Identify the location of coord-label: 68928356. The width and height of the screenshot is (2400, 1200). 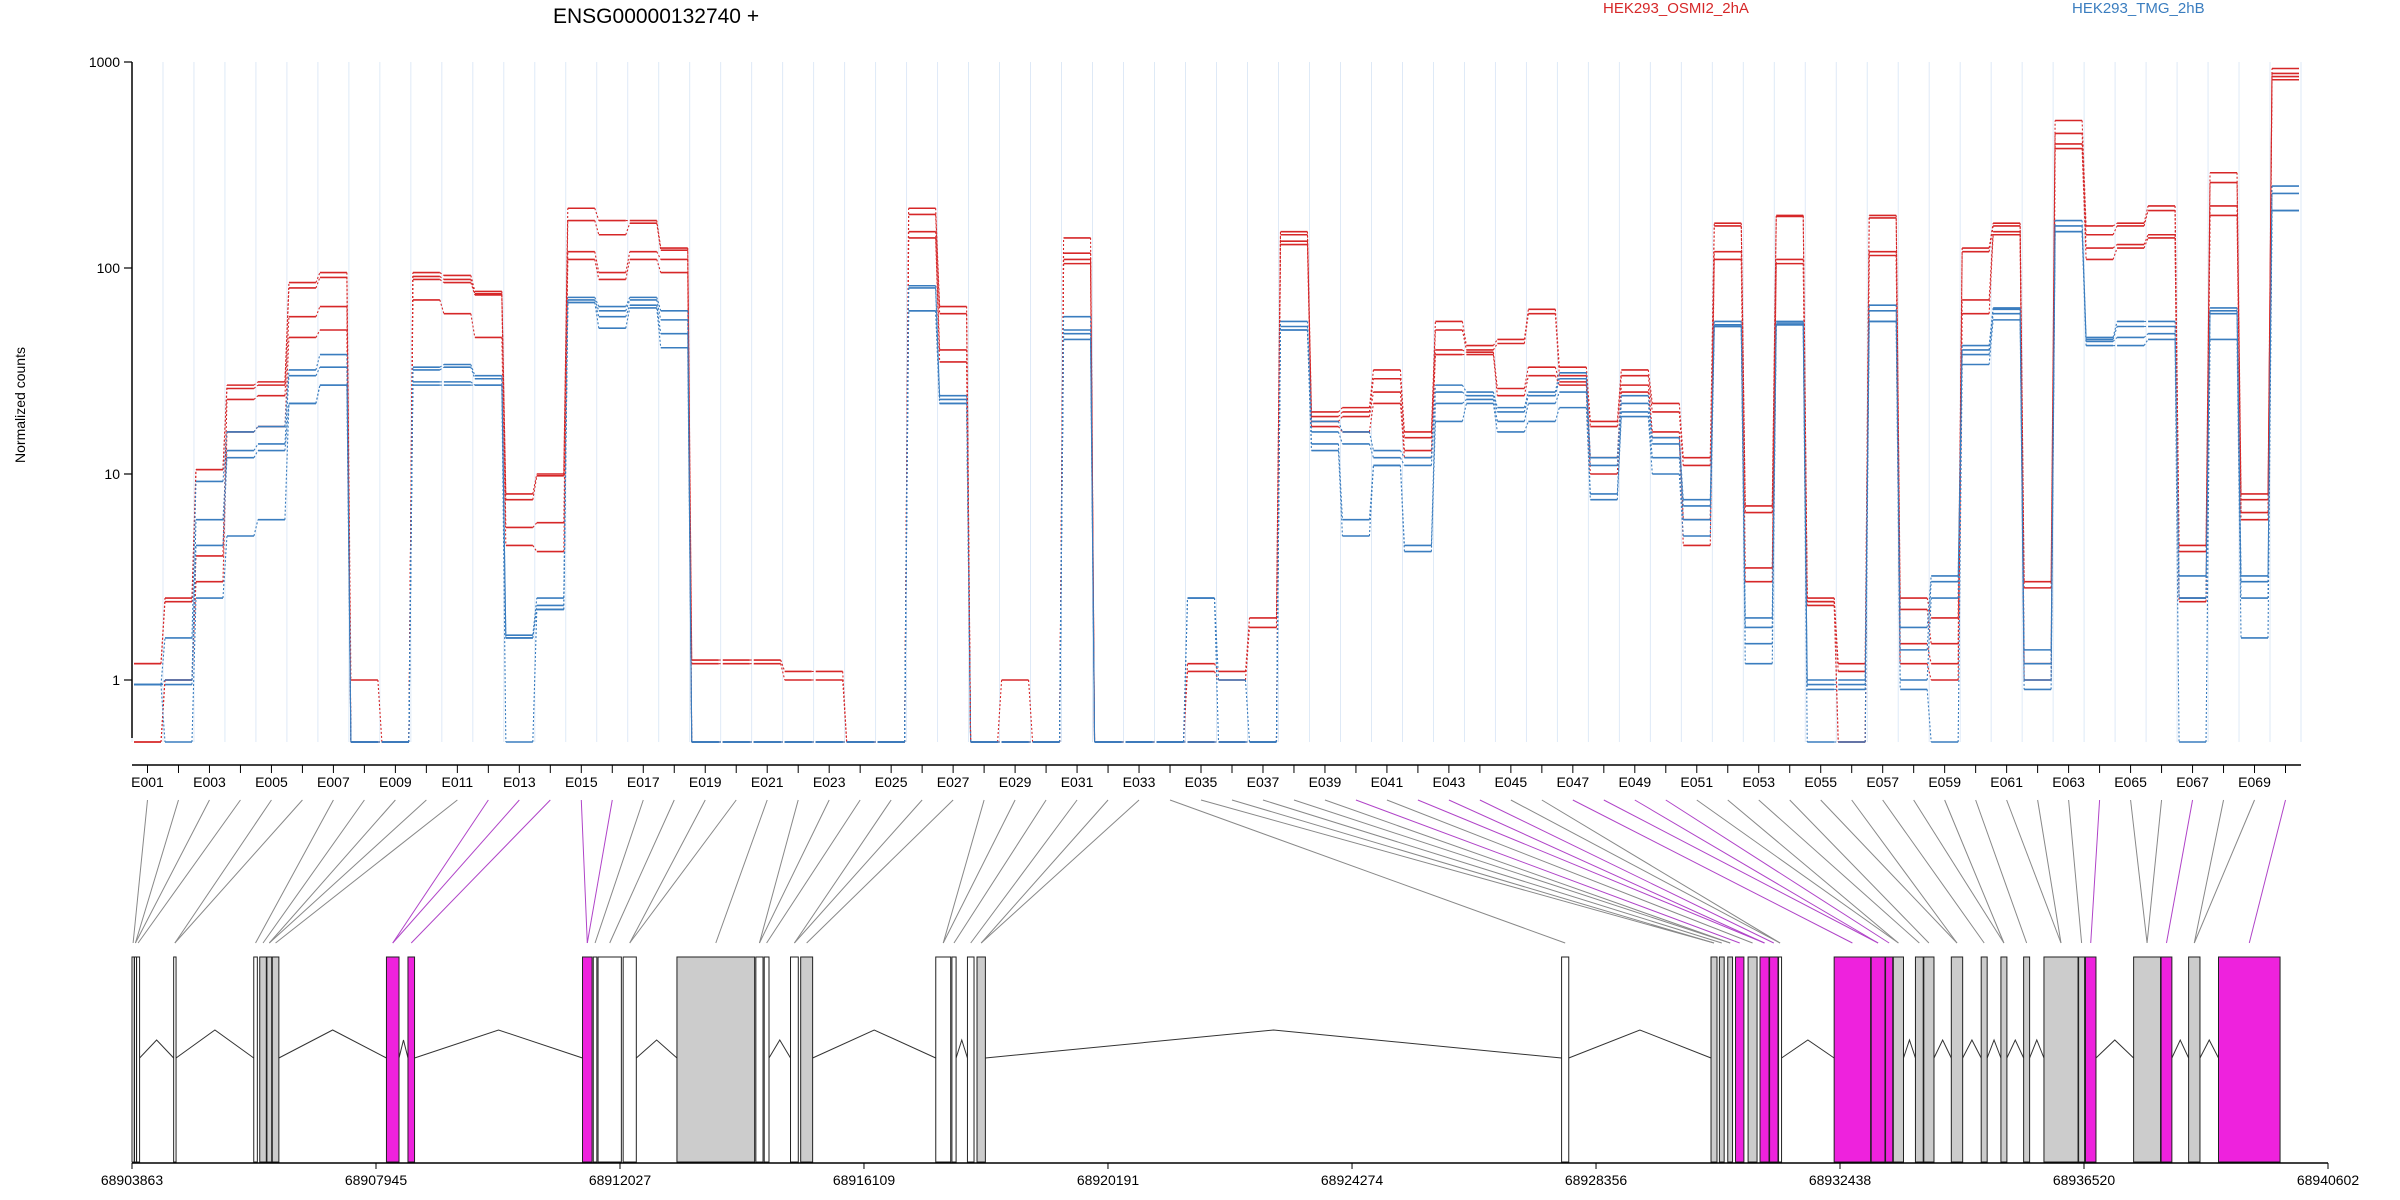
(1596, 1180).